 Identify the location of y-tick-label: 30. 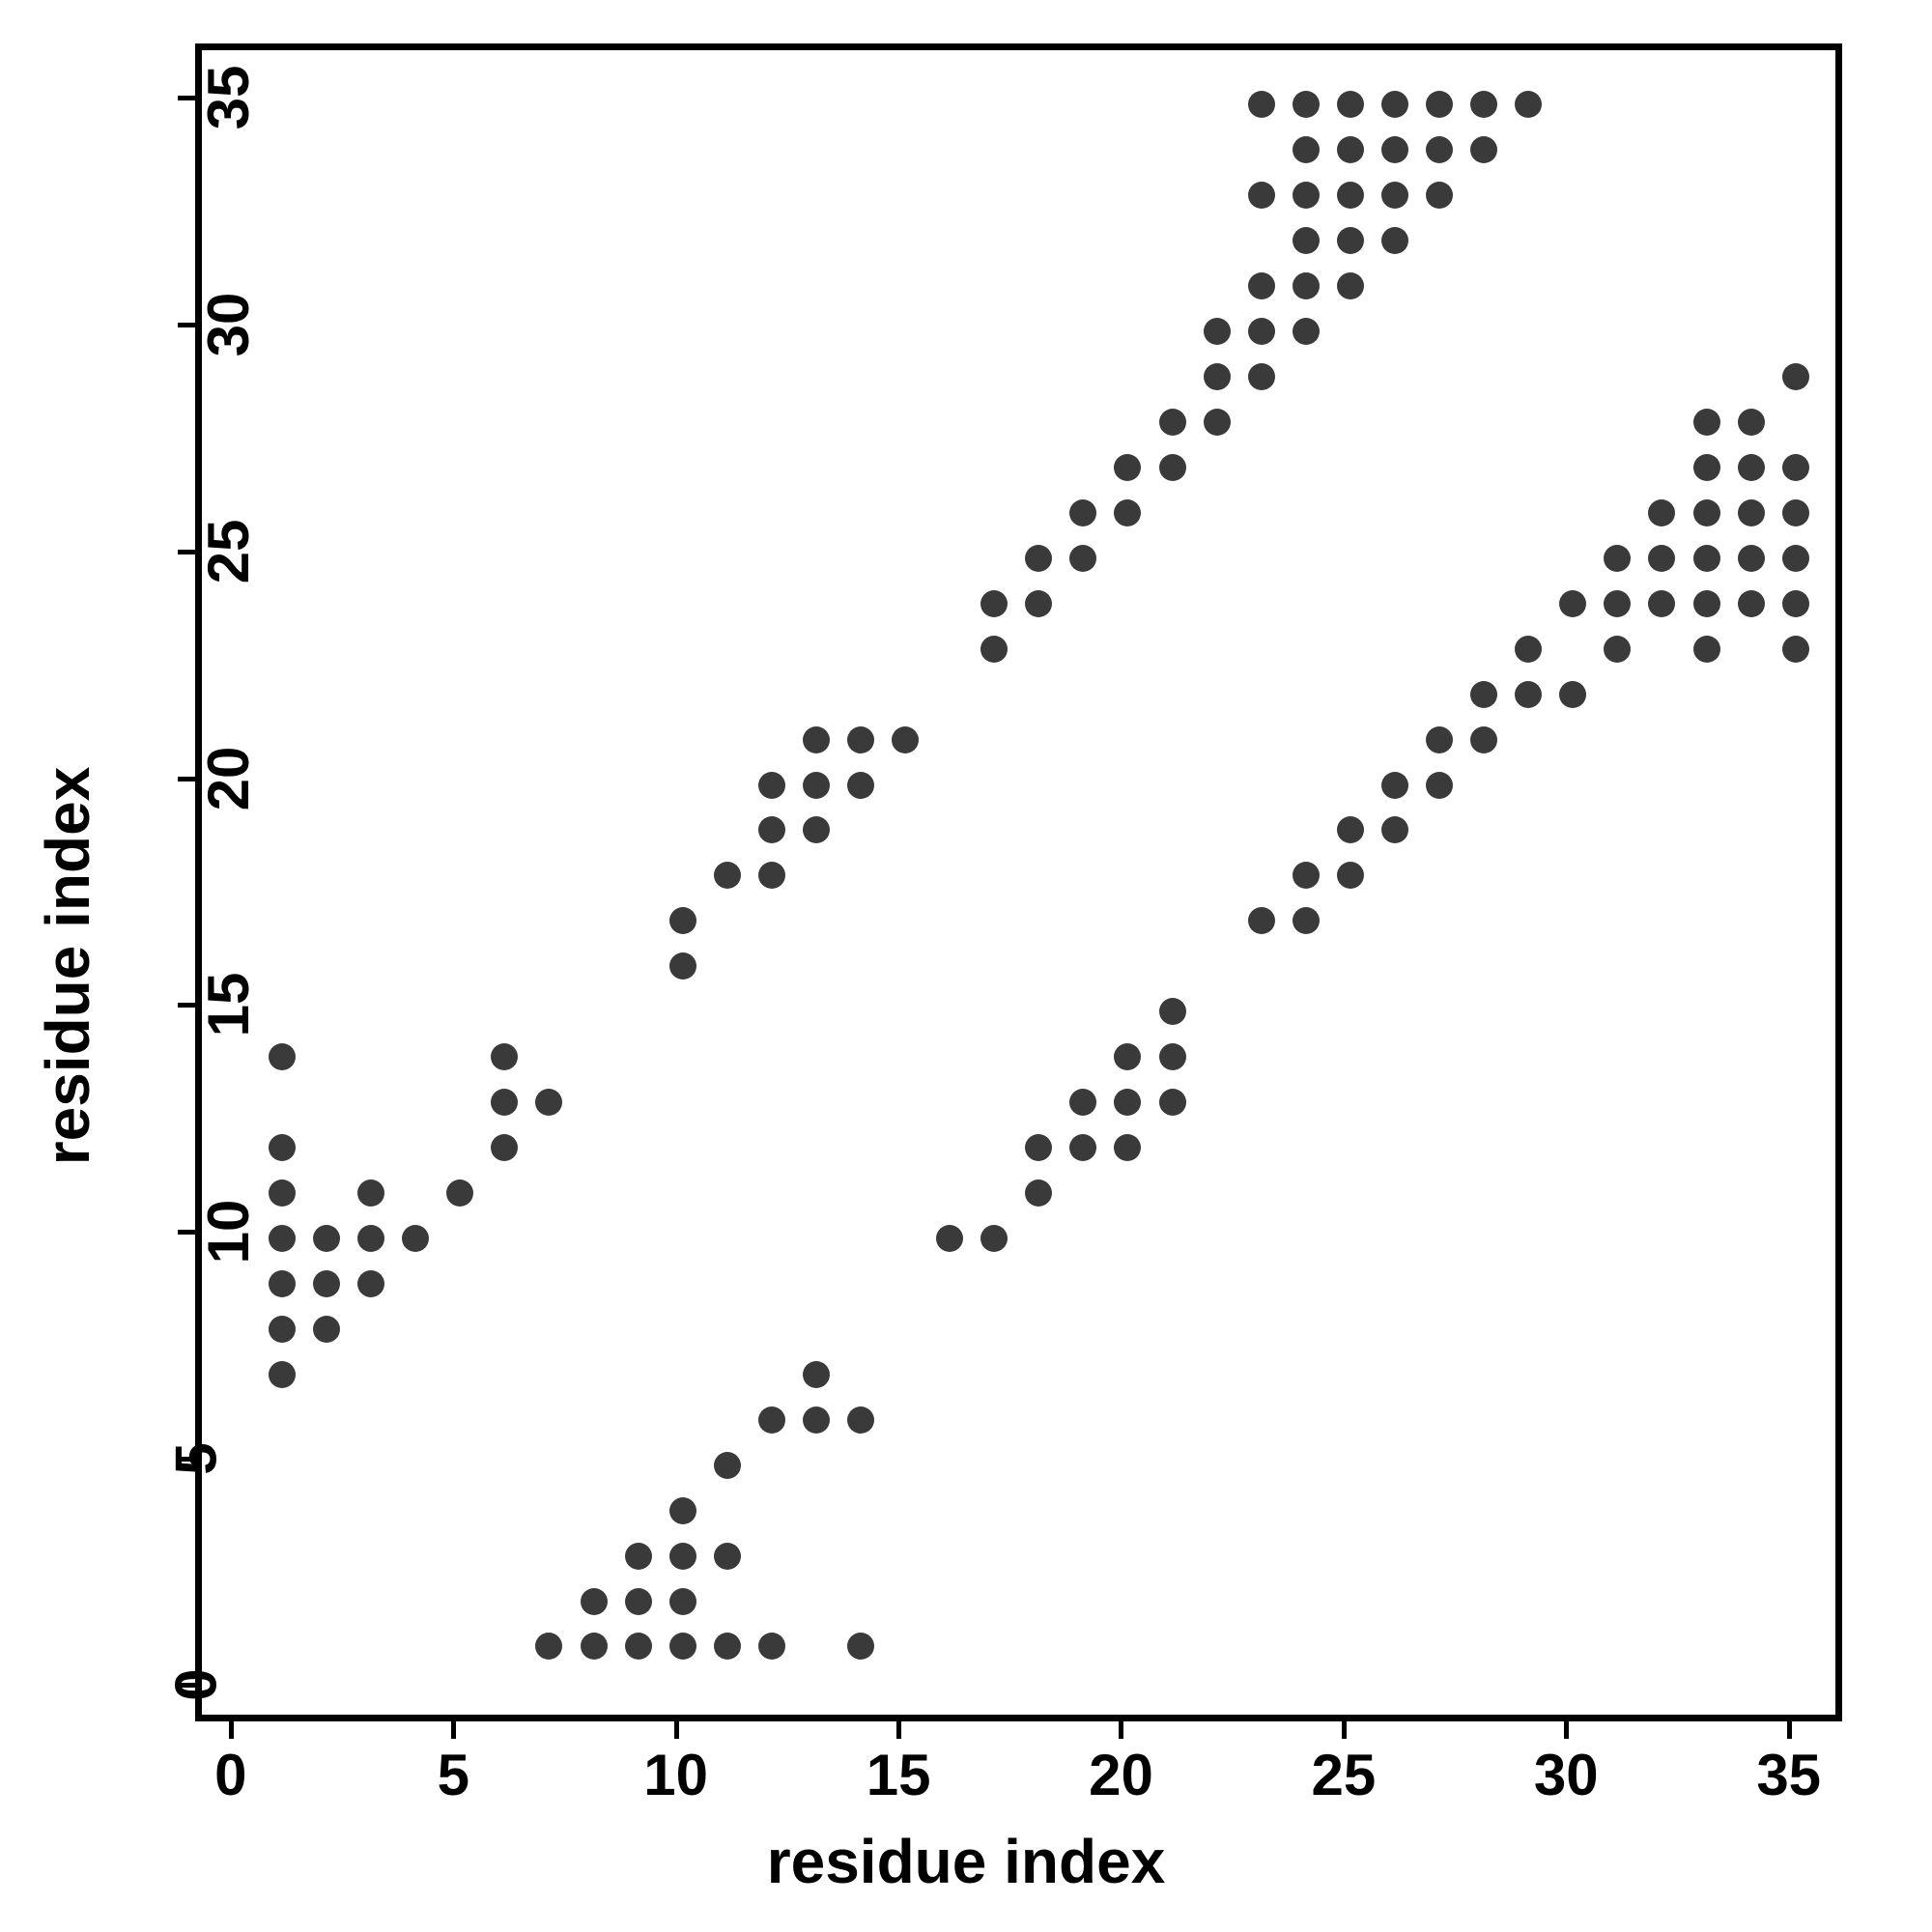
(228, 324).